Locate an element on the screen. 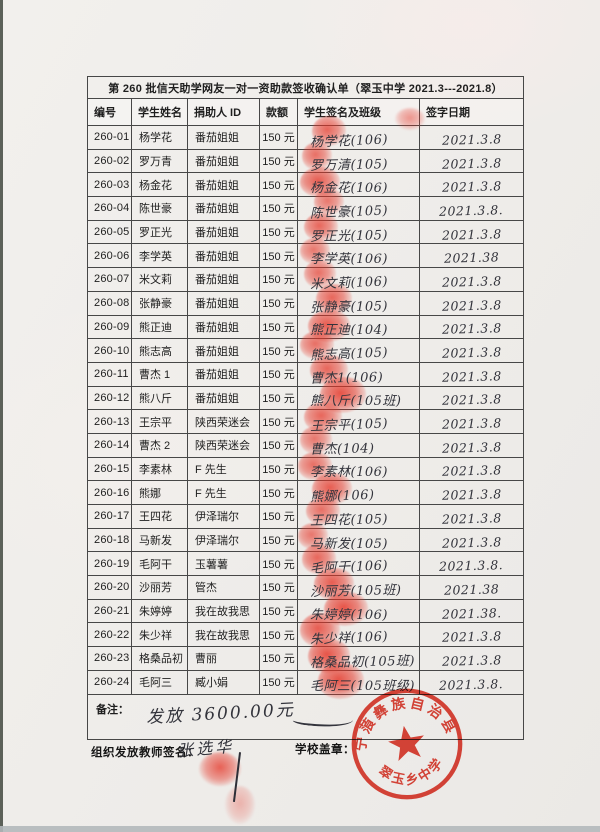  signature-cell: 陈世豪(105) is located at coordinates (358, 205).